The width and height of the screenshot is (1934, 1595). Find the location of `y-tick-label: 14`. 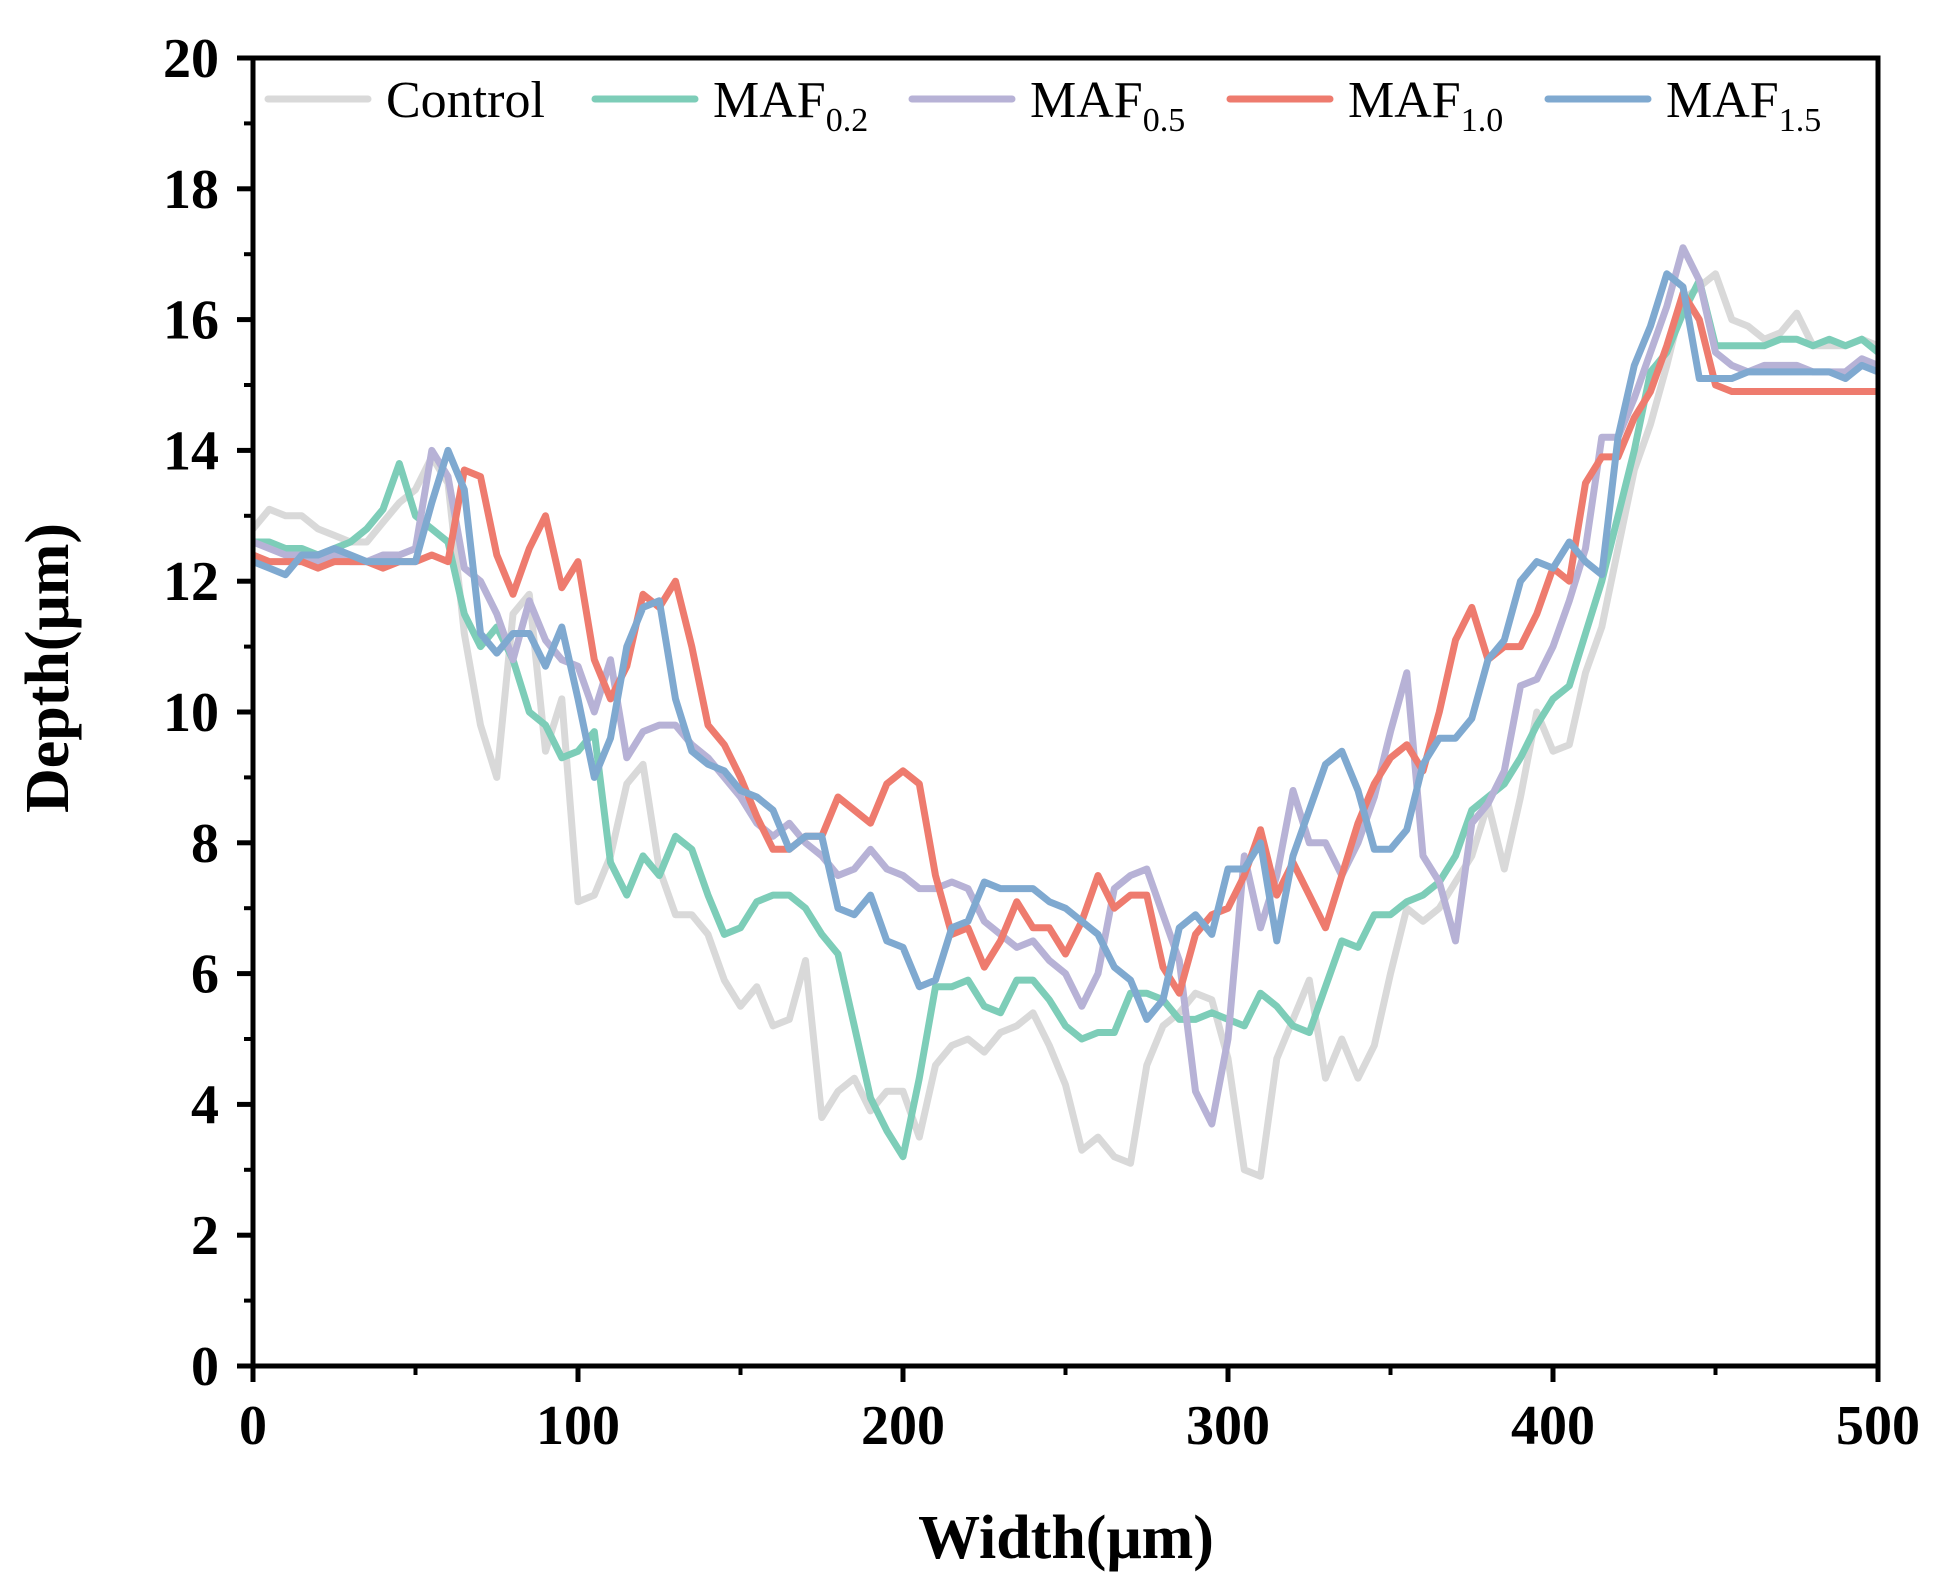

y-tick-label: 14 is located at coordinates (191, 451).